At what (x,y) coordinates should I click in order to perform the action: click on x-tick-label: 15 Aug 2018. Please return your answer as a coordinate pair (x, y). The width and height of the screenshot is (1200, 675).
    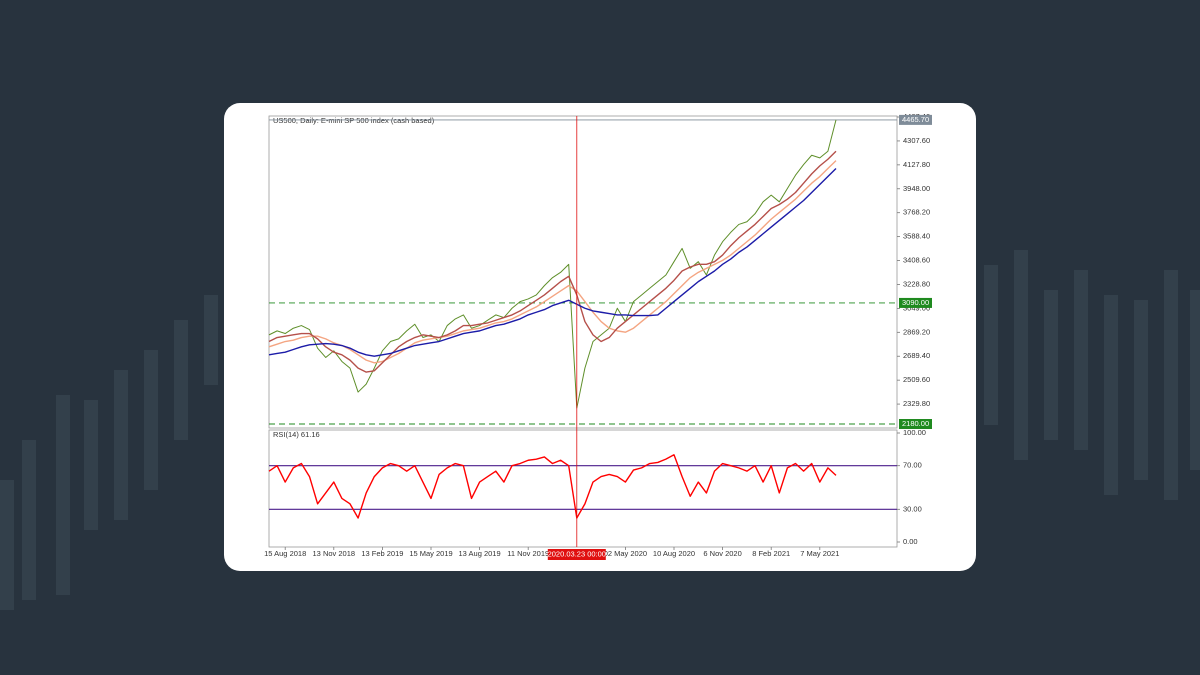
    Looking at the image, I should click on (285, 553).